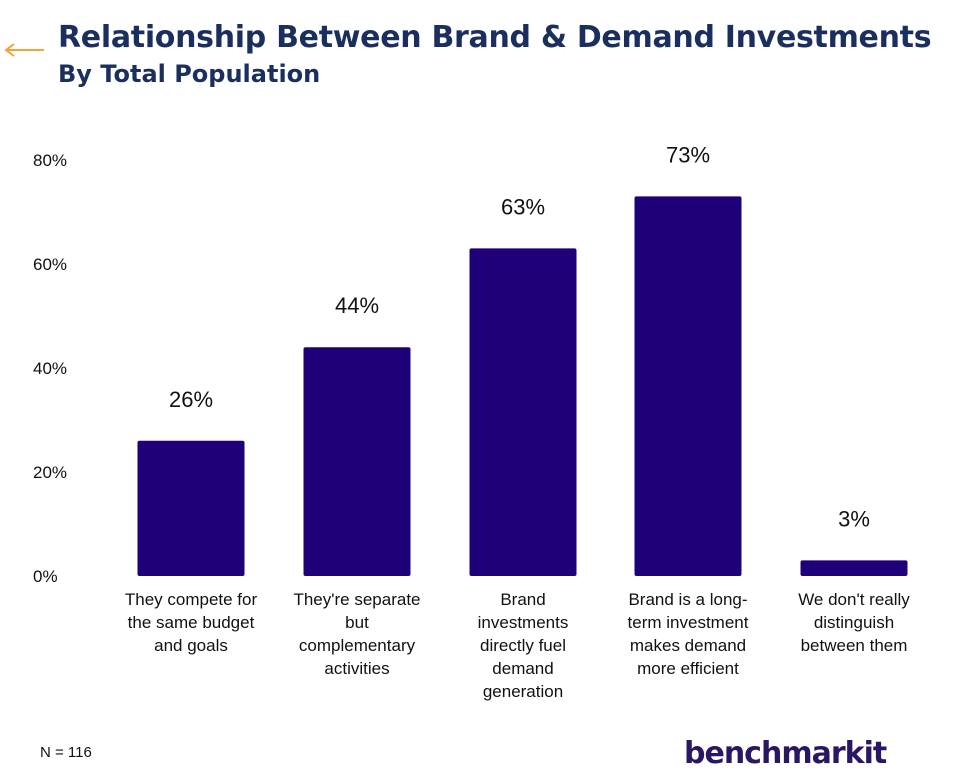 This screenshot has width=954, height=778. I want to click on y-tick-label: 0%, so click(45, 576).